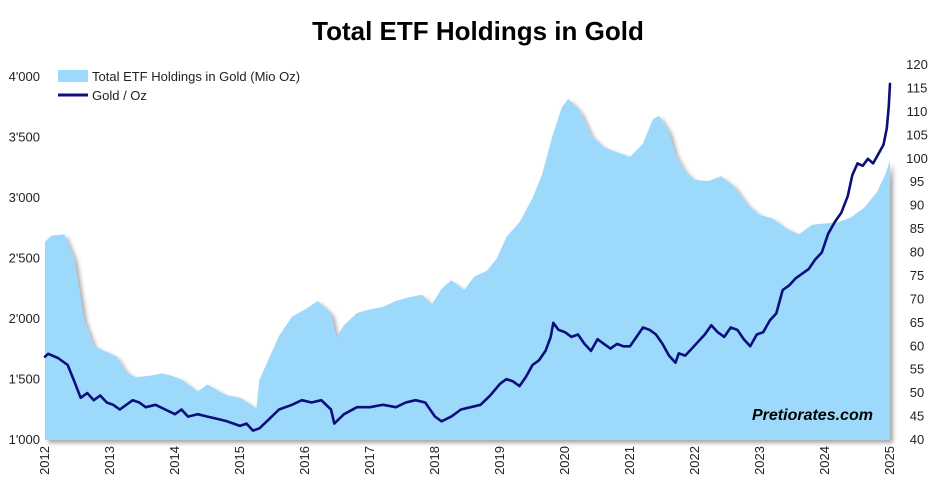 The width and height of the screenshot is (945, 495). I want to click on x-tick-label: 2016, so click(304, 460).